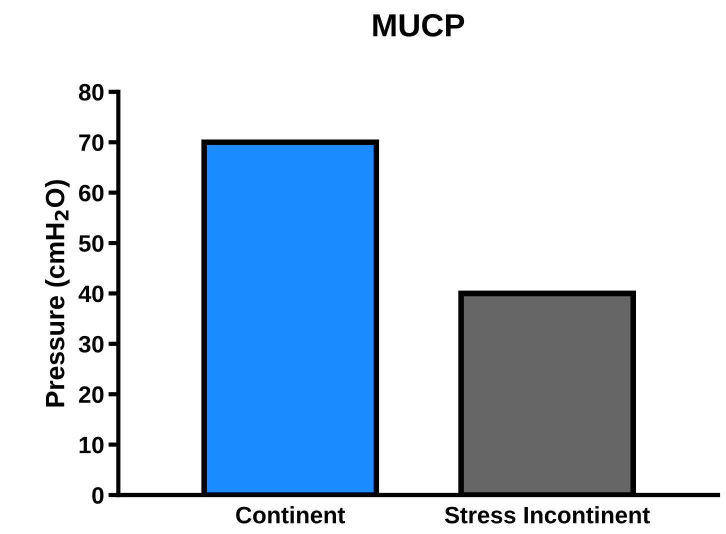 This screenshot has height=534, width=726. I want to click on y-tick-label: 40, so click(91, 294).